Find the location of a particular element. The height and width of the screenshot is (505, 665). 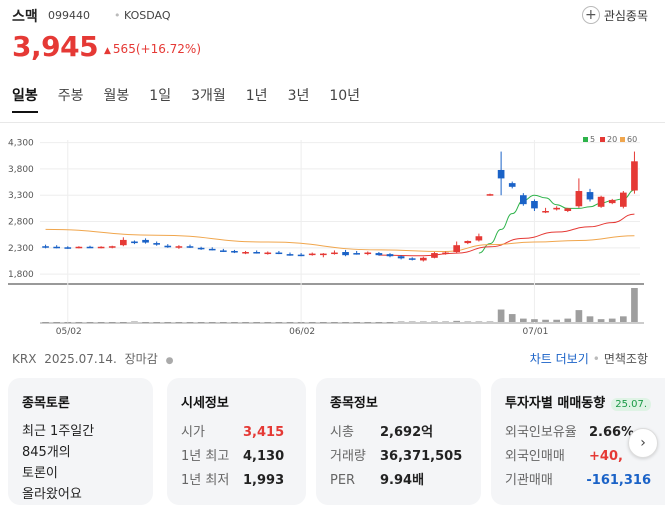

exchange-label: KRX is located at coordinates (24, 359).